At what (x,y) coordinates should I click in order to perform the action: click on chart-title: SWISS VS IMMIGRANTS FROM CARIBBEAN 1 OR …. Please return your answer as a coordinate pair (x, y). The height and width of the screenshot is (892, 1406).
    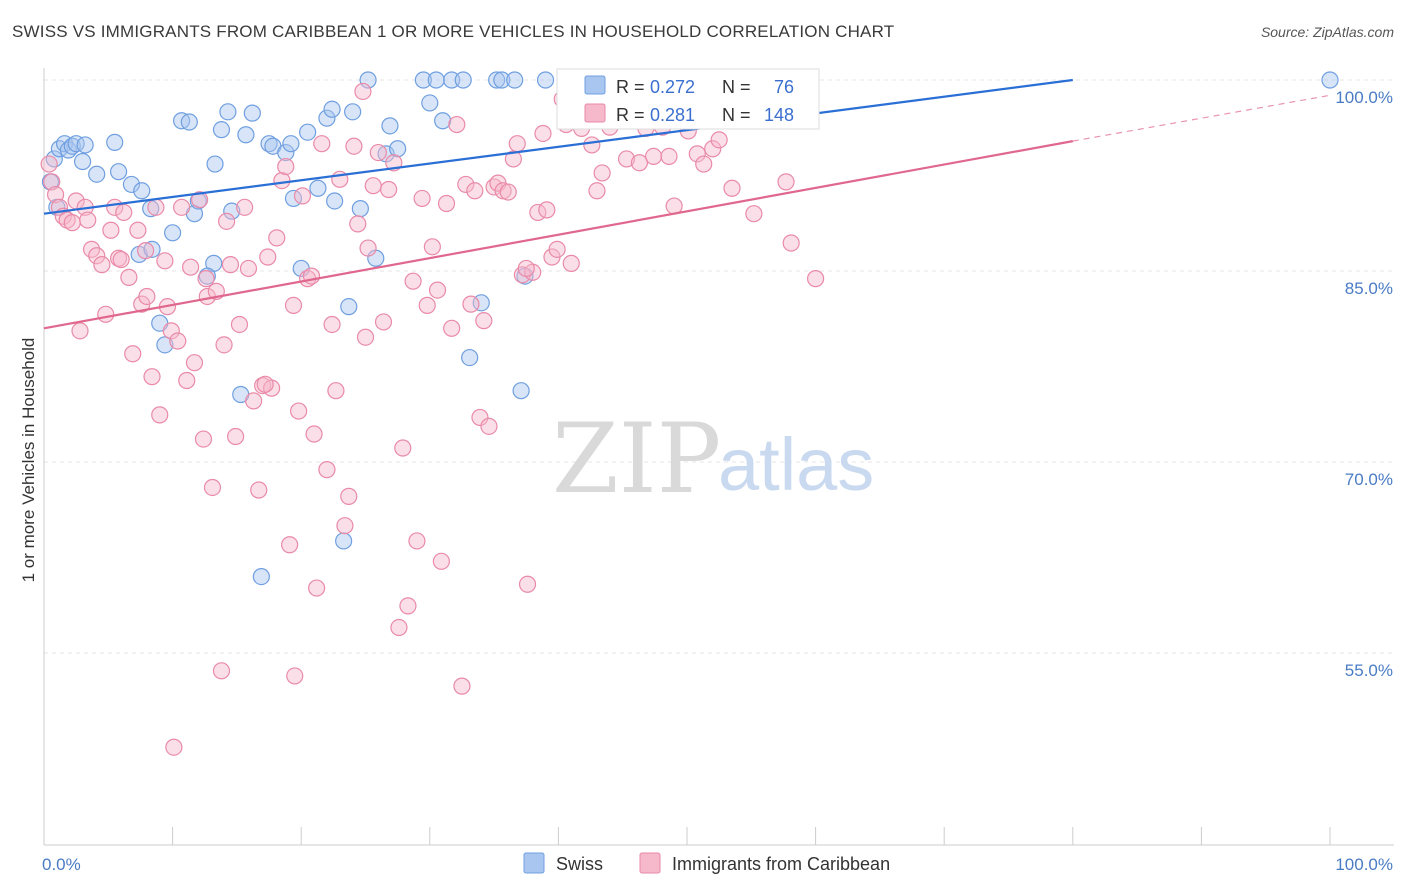
    Looking at the image, I should click on (453, 31).